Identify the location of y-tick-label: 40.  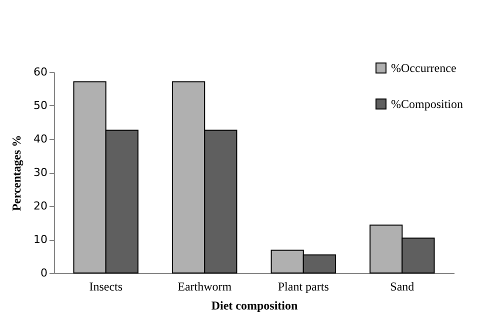
(41, 139).